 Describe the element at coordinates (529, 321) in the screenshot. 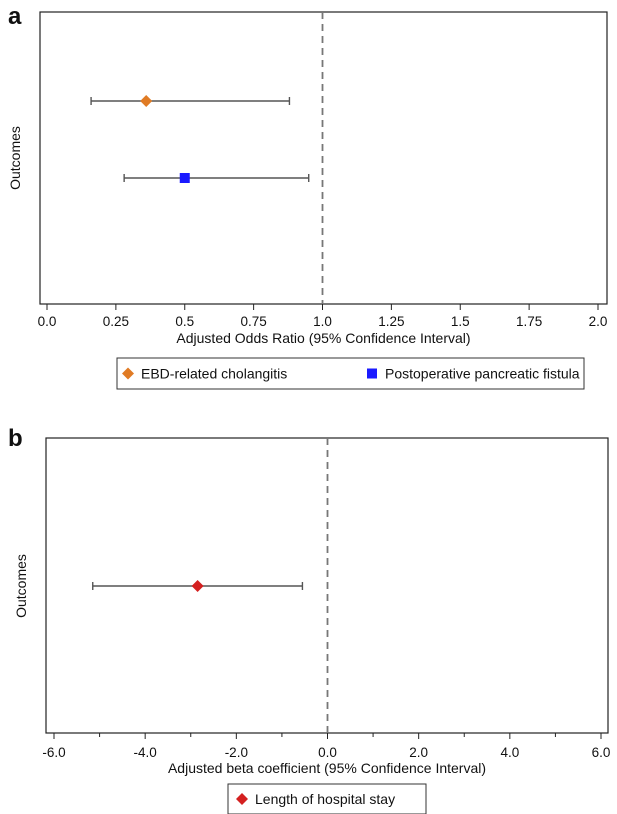

I see `x-tick-label: 1.75` at that location.